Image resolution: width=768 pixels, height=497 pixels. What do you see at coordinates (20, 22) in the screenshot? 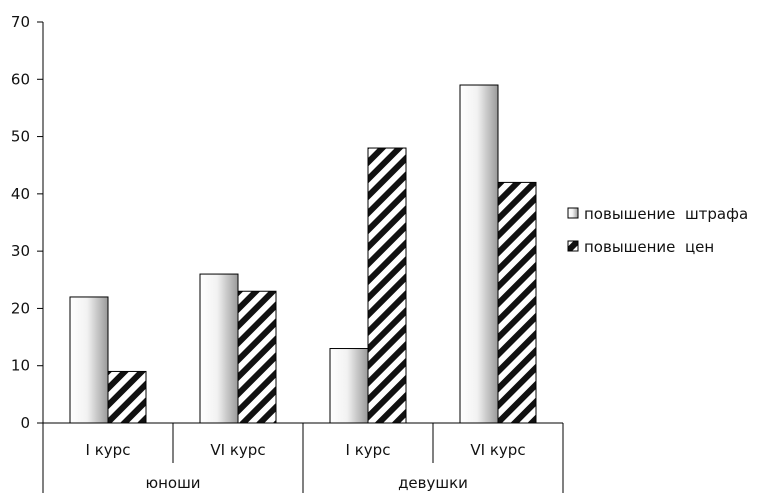
I see `y-tick-label: 70` at bounding box center [20, 22].